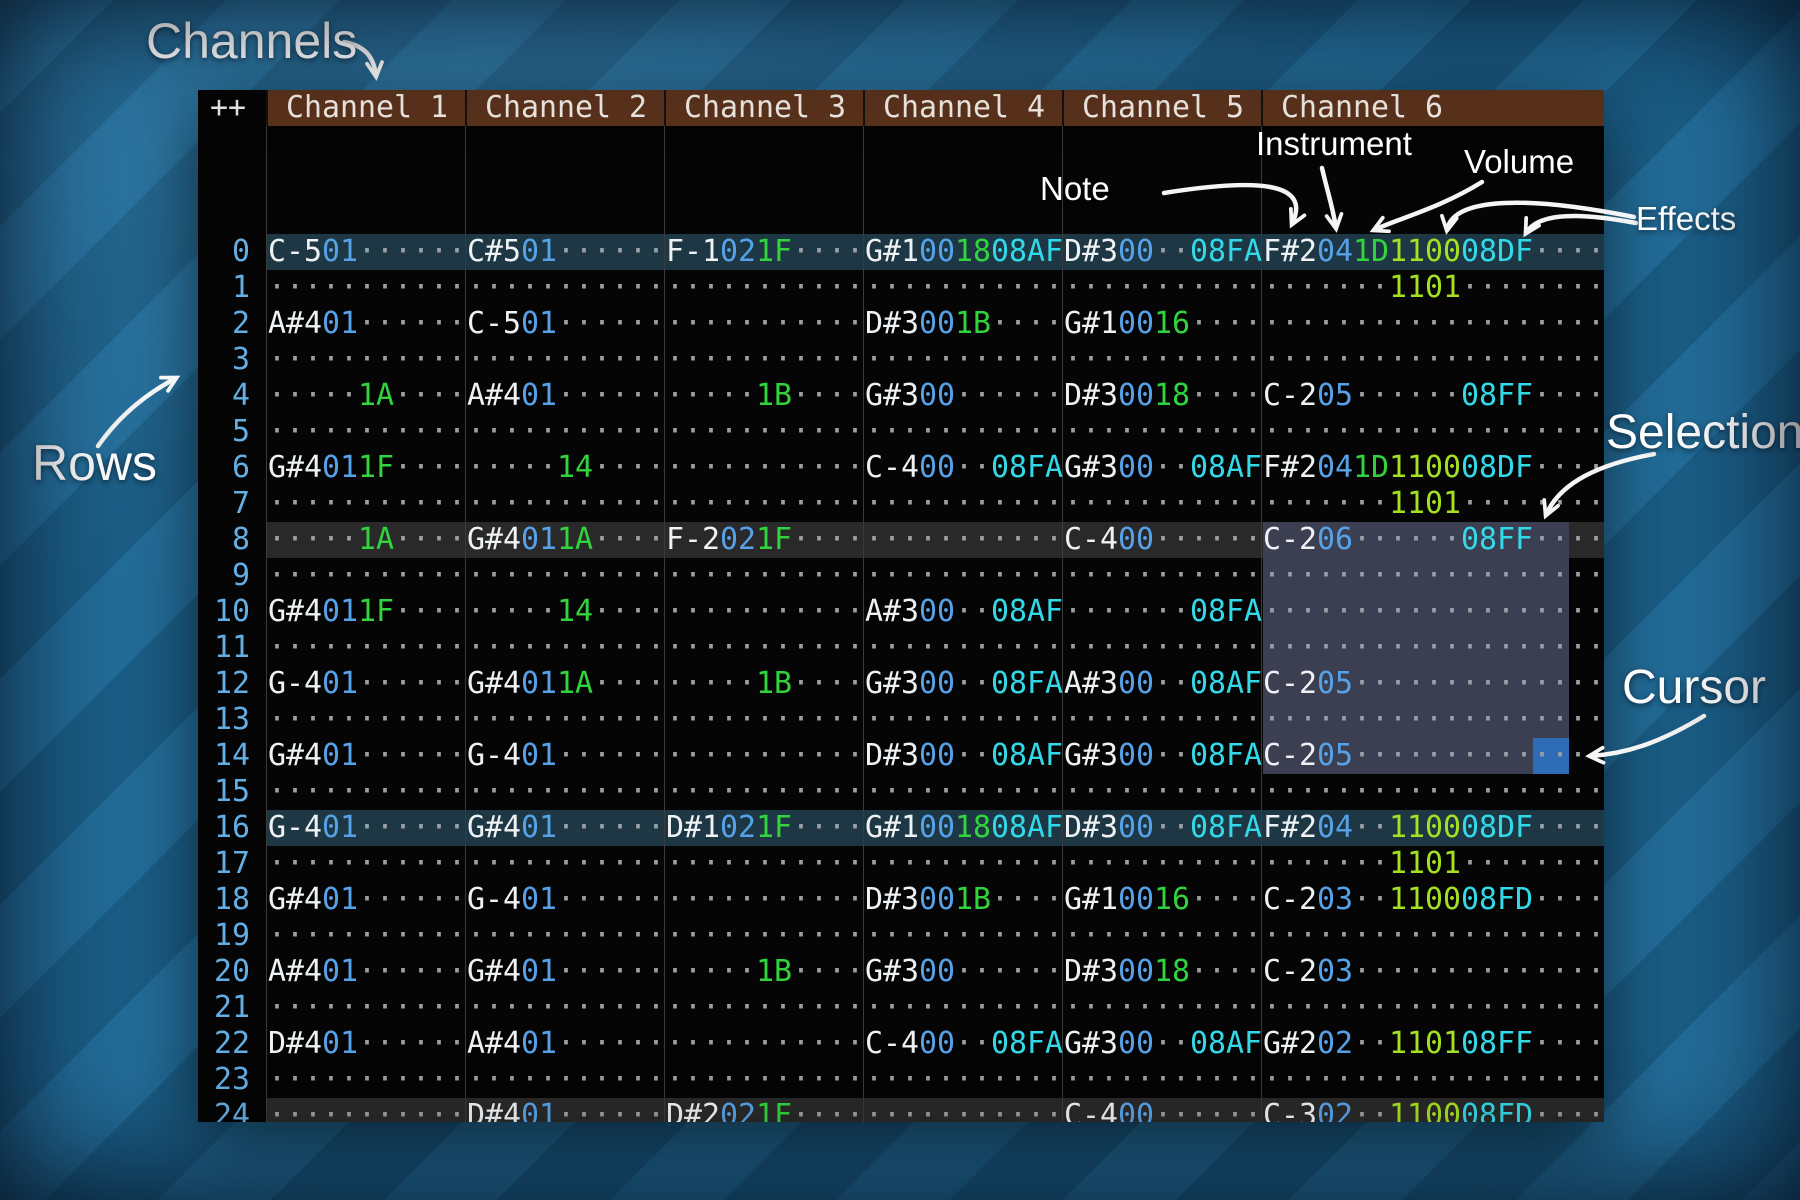 This screenshot has height=1200, width=1800. Describe the element at coordinates (963, 612) in the screenshot. I see `pattern-cell-ch4: A #3 0 0 · · 0 8 A F` at that location.